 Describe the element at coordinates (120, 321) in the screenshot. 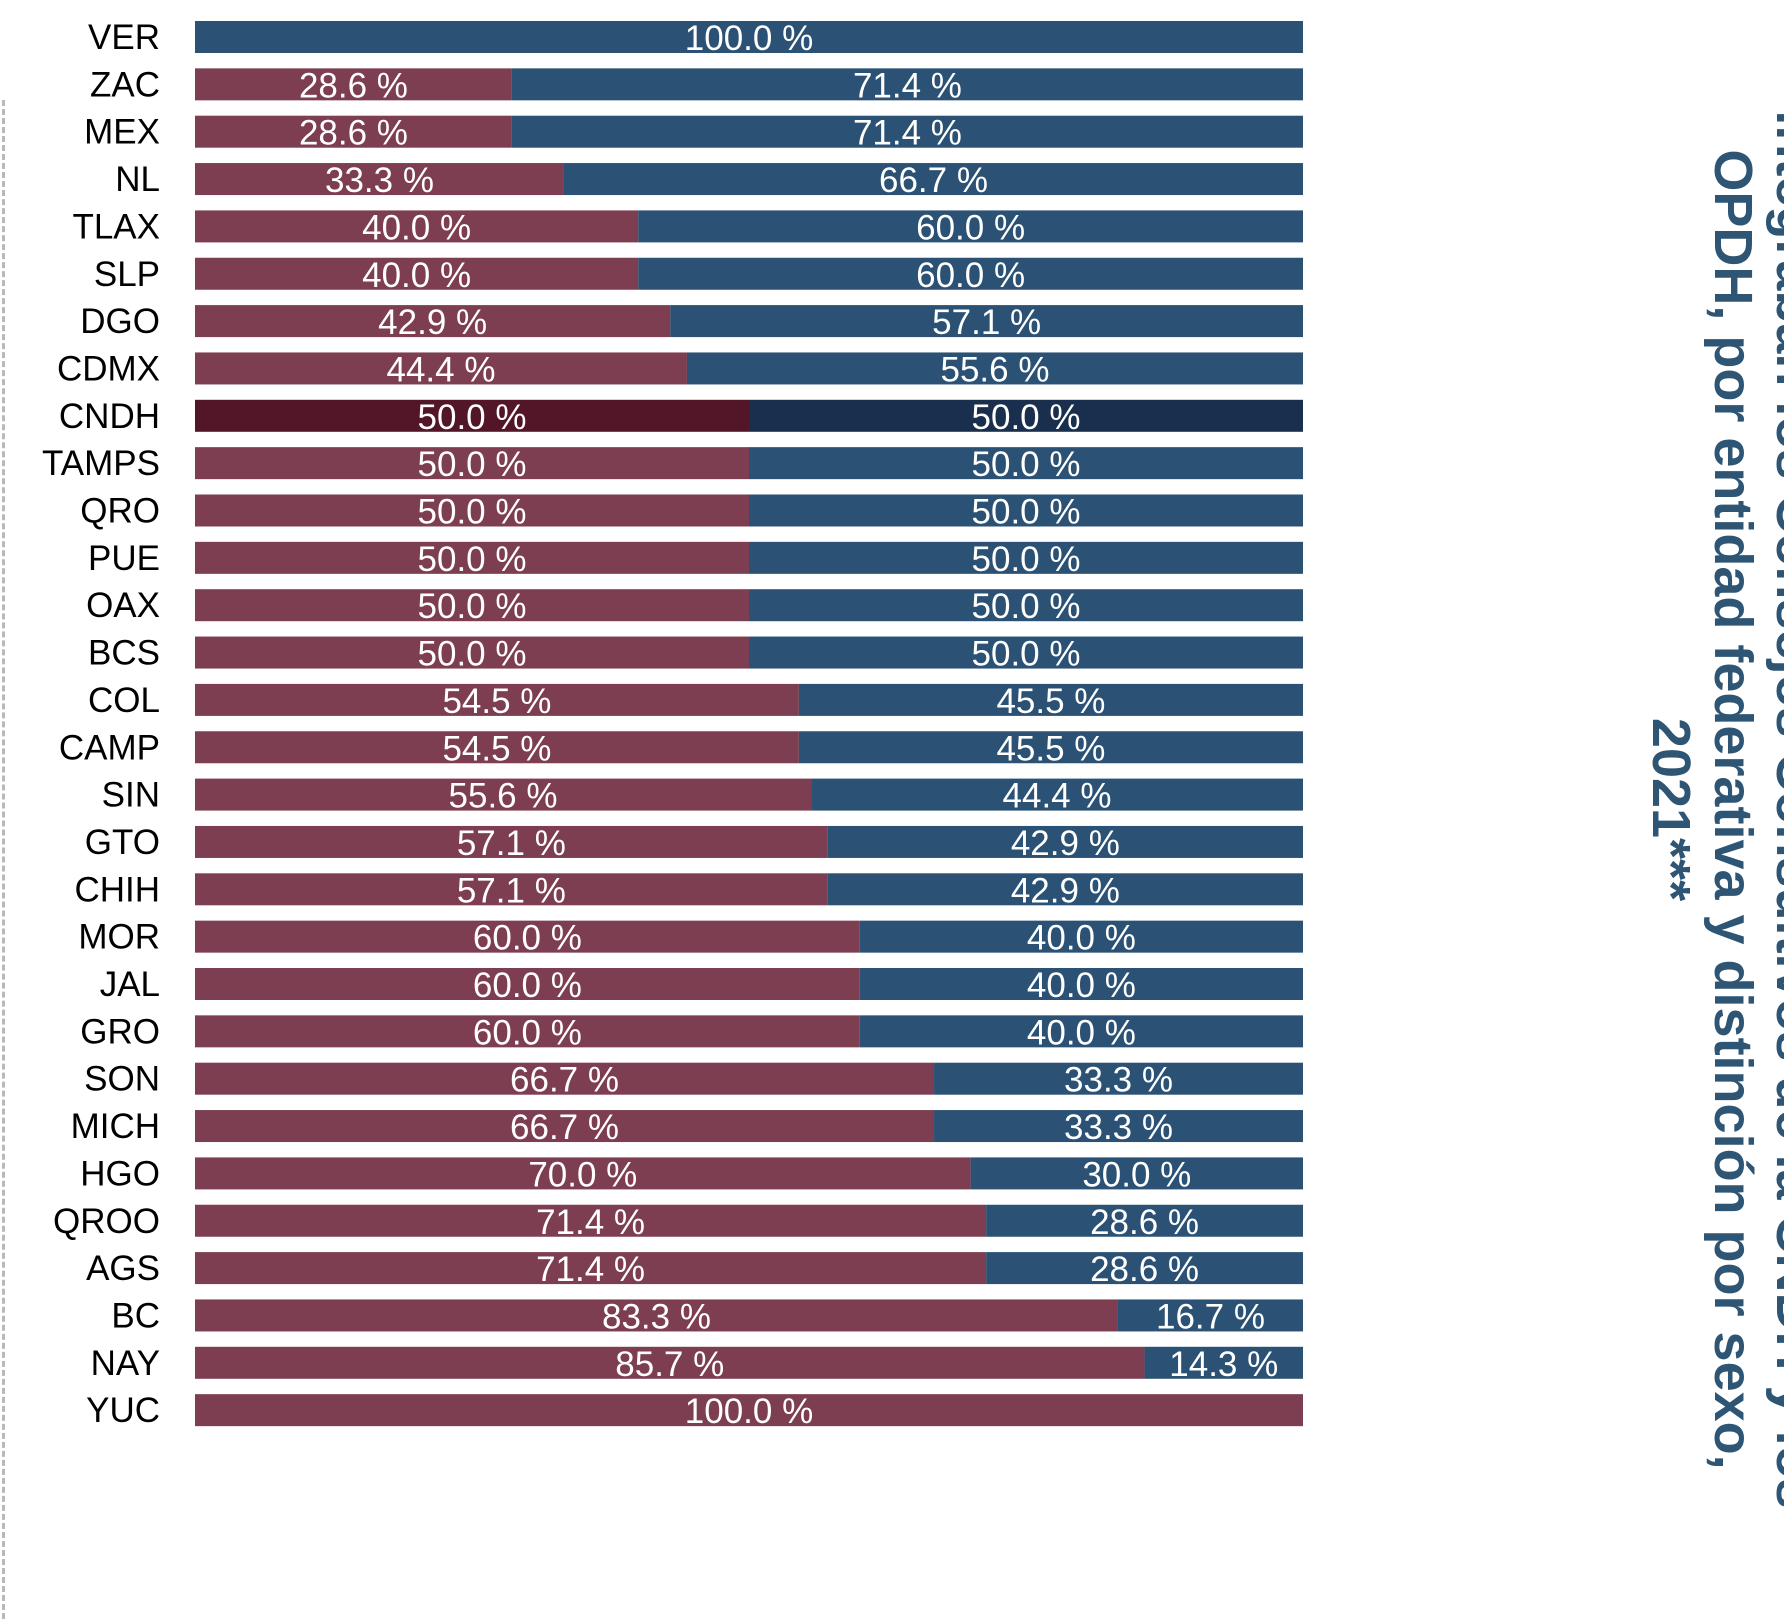

I see `category-label: DGO` at that location.